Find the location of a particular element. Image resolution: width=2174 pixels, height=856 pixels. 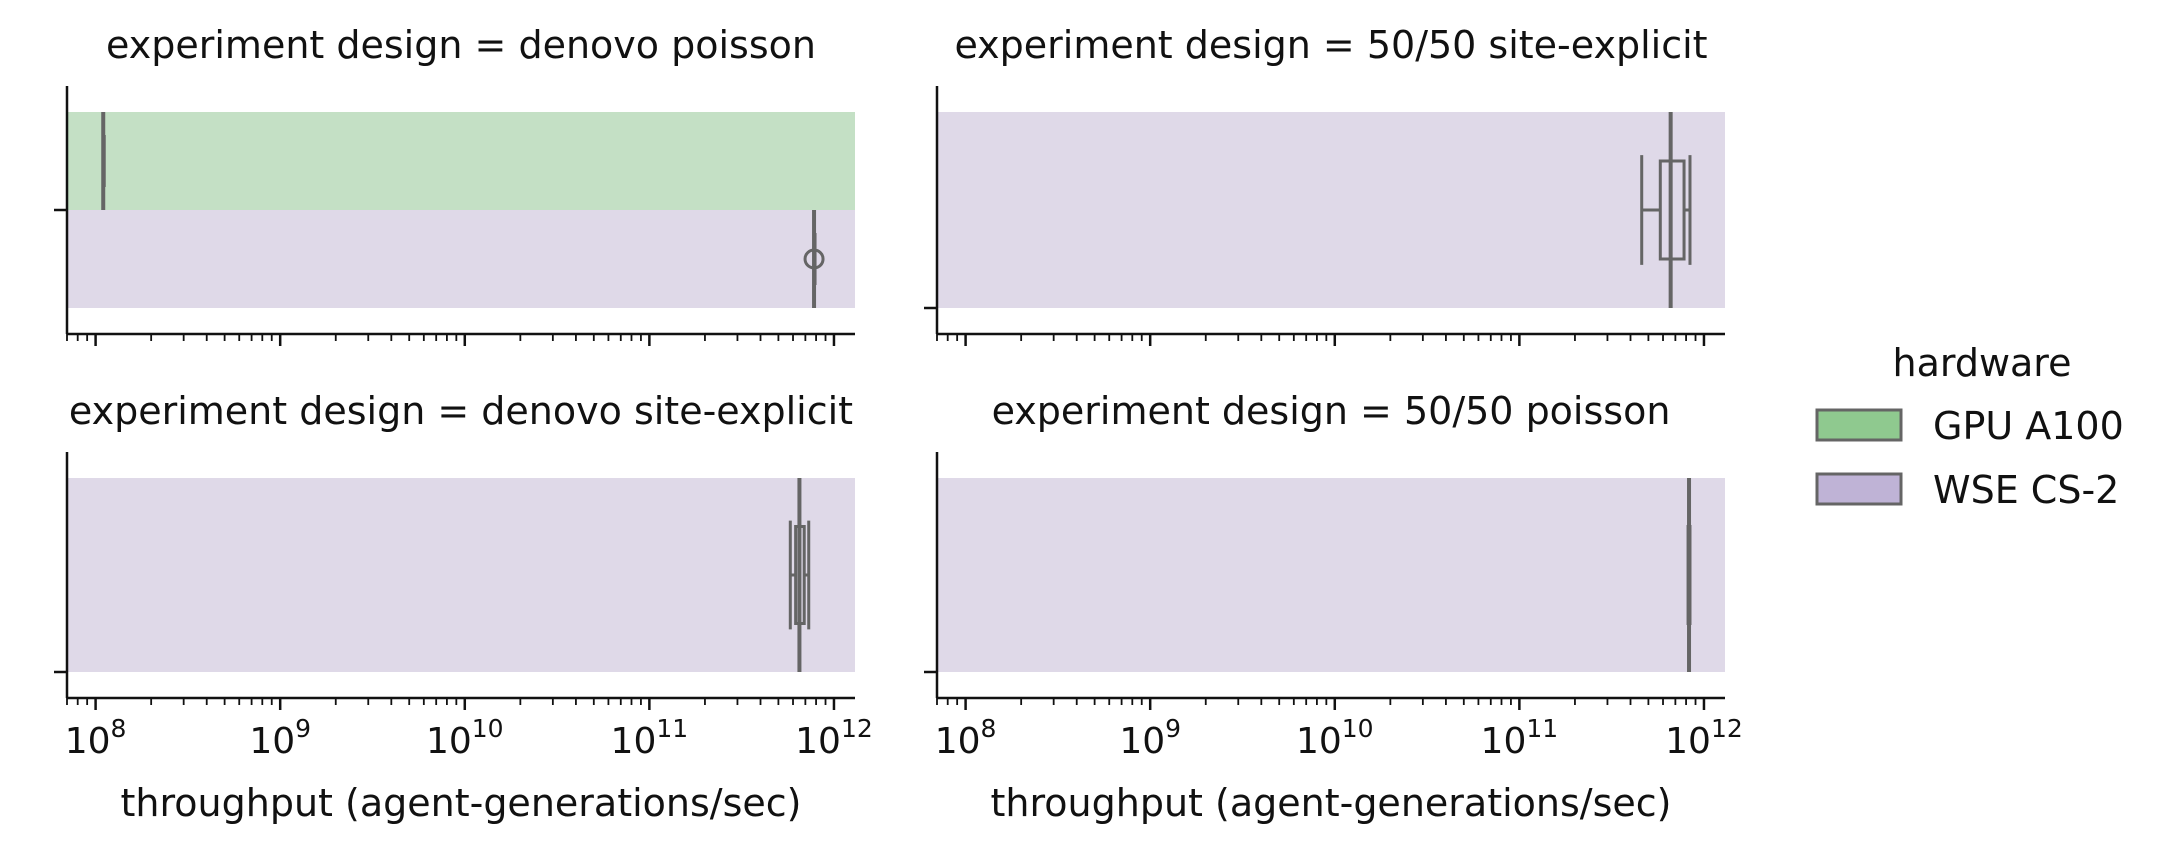

panel-title: experiment design = 50/50 site-explicit is located at coordinates (1330, 45).